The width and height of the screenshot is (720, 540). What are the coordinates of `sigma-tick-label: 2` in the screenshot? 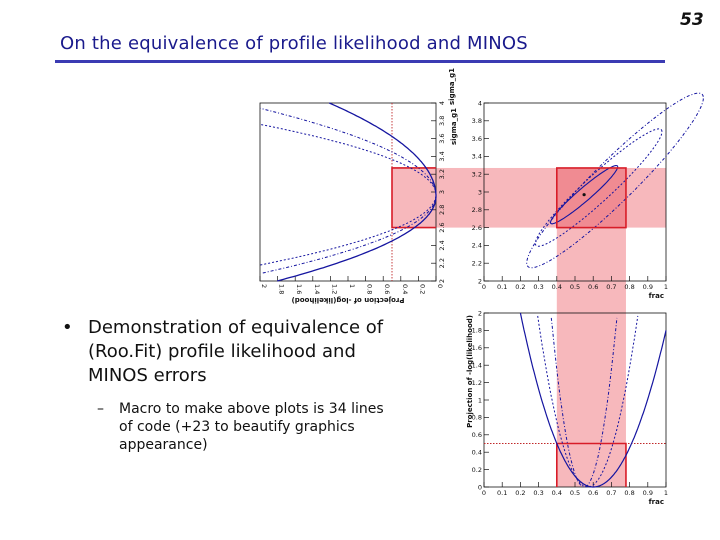 It's located at (442, 281).